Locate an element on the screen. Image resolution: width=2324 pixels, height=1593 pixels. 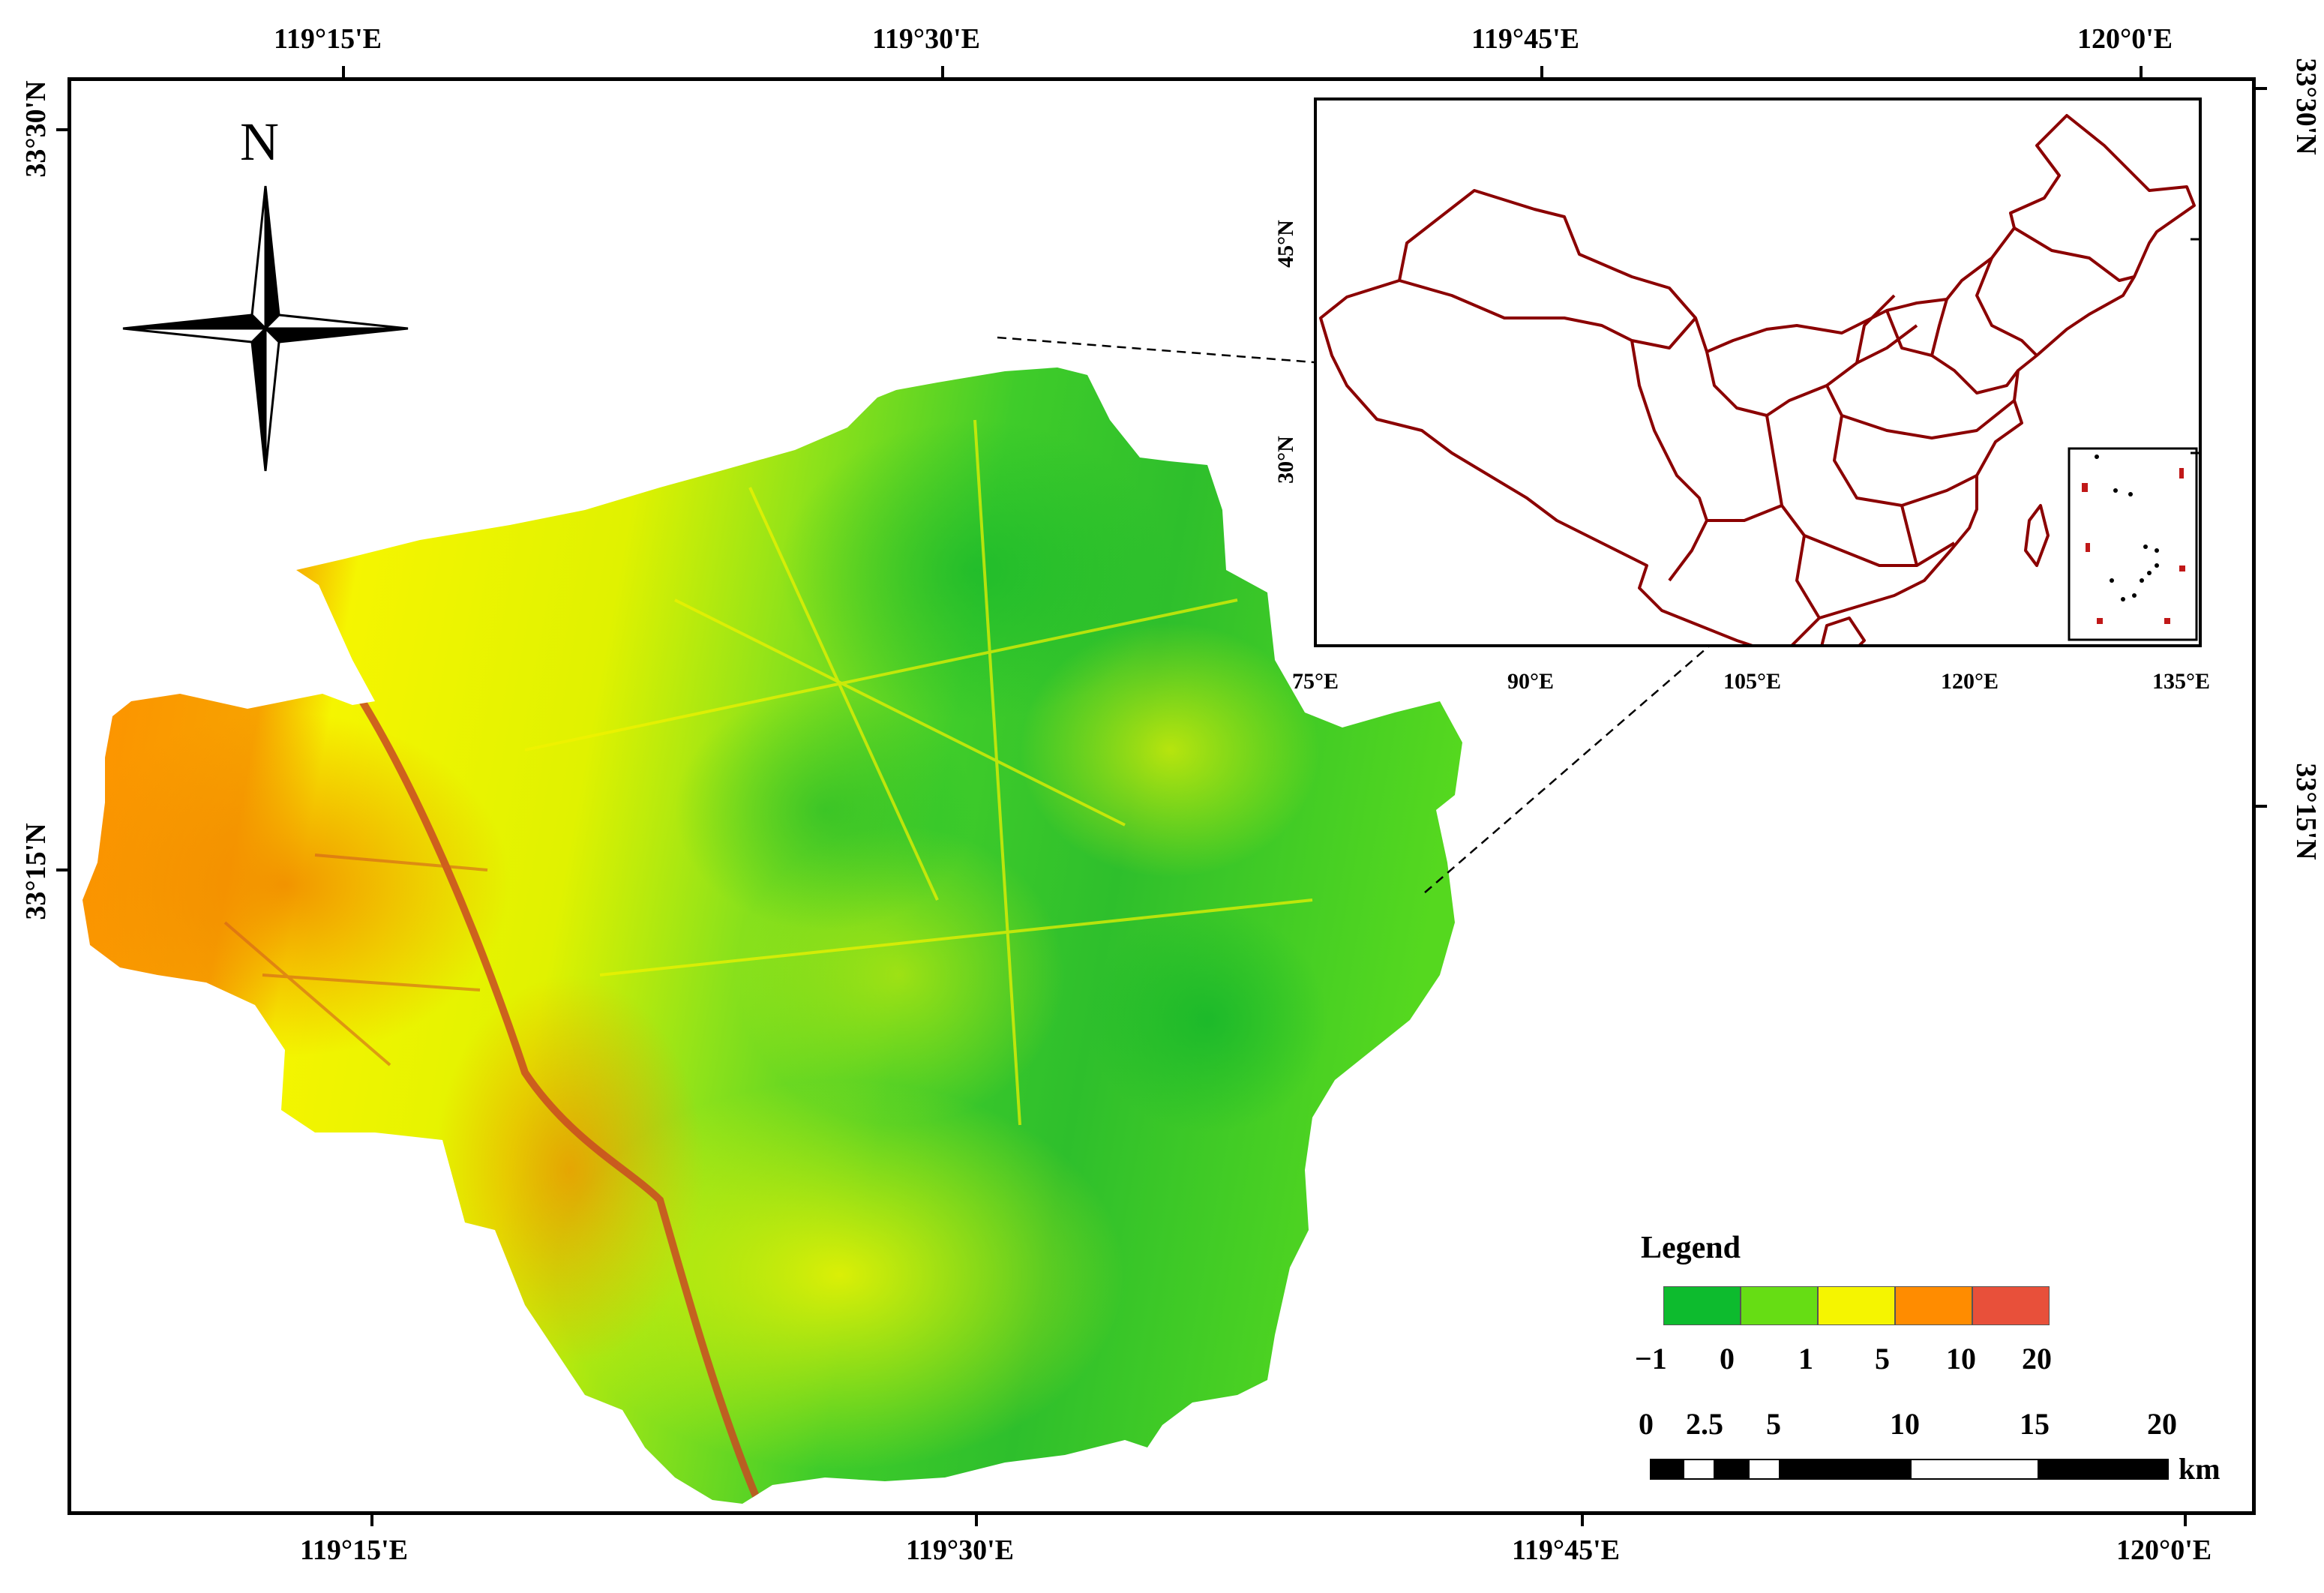
legend-title: Legend is located at coordinates (1691, 1248).